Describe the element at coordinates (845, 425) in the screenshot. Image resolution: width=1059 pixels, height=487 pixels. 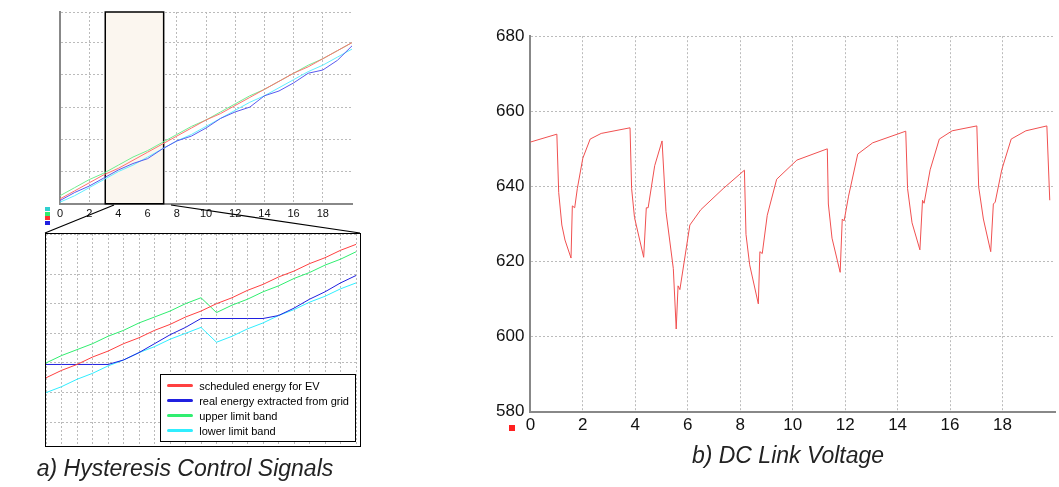
I see `x-tick-label: 12` at that location.